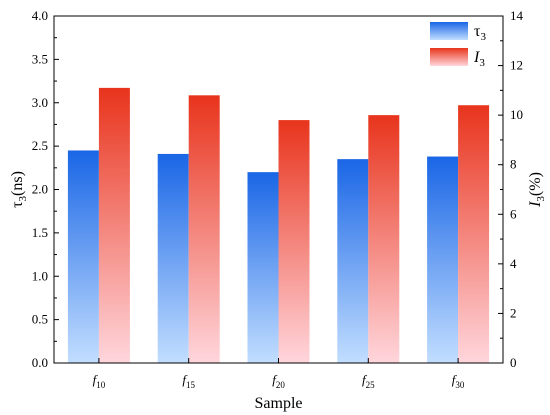 The height and width of the screenshot is (415, 550). What do you see at coordinates (83, 256) in the screenshot?
I see `bar-tau3-f10` at bounding box center [83, 256].